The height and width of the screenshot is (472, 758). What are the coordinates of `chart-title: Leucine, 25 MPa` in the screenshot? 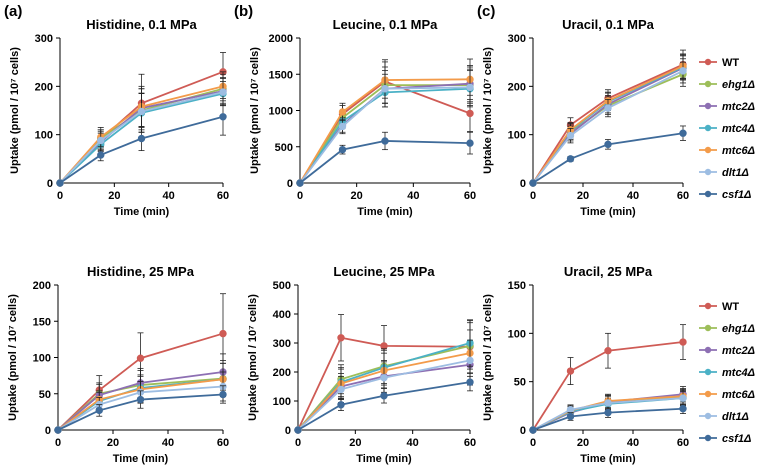 It's located at (384, 271).